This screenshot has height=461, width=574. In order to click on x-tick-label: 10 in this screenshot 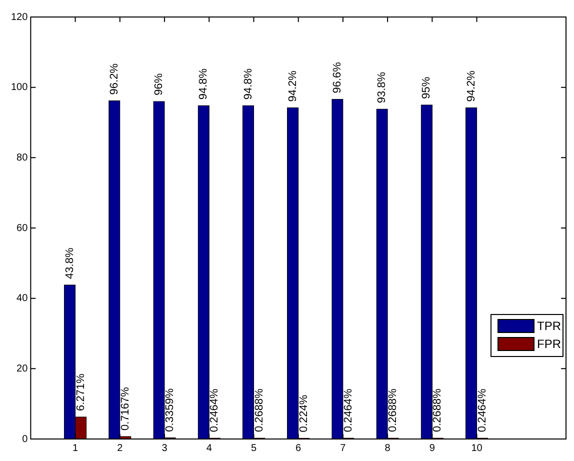, I will do `click(477, 448)`.